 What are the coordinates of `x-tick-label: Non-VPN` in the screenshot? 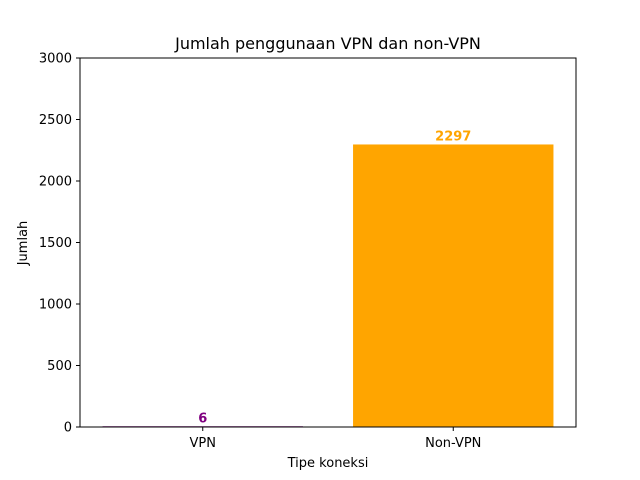 It's located at (453, 443).